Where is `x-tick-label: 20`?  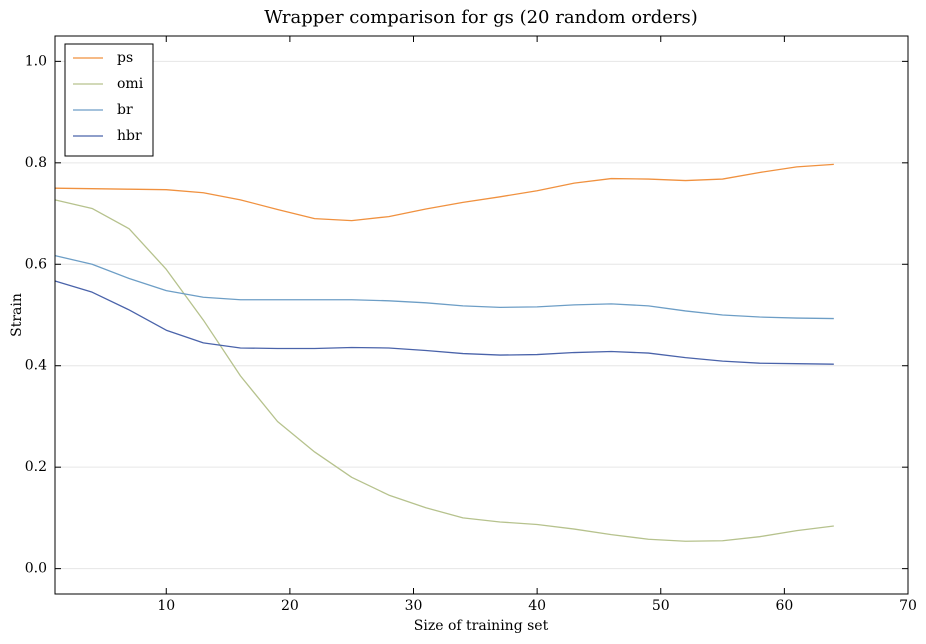
x-tick-label: 20 is located at coordinates (290, 606).